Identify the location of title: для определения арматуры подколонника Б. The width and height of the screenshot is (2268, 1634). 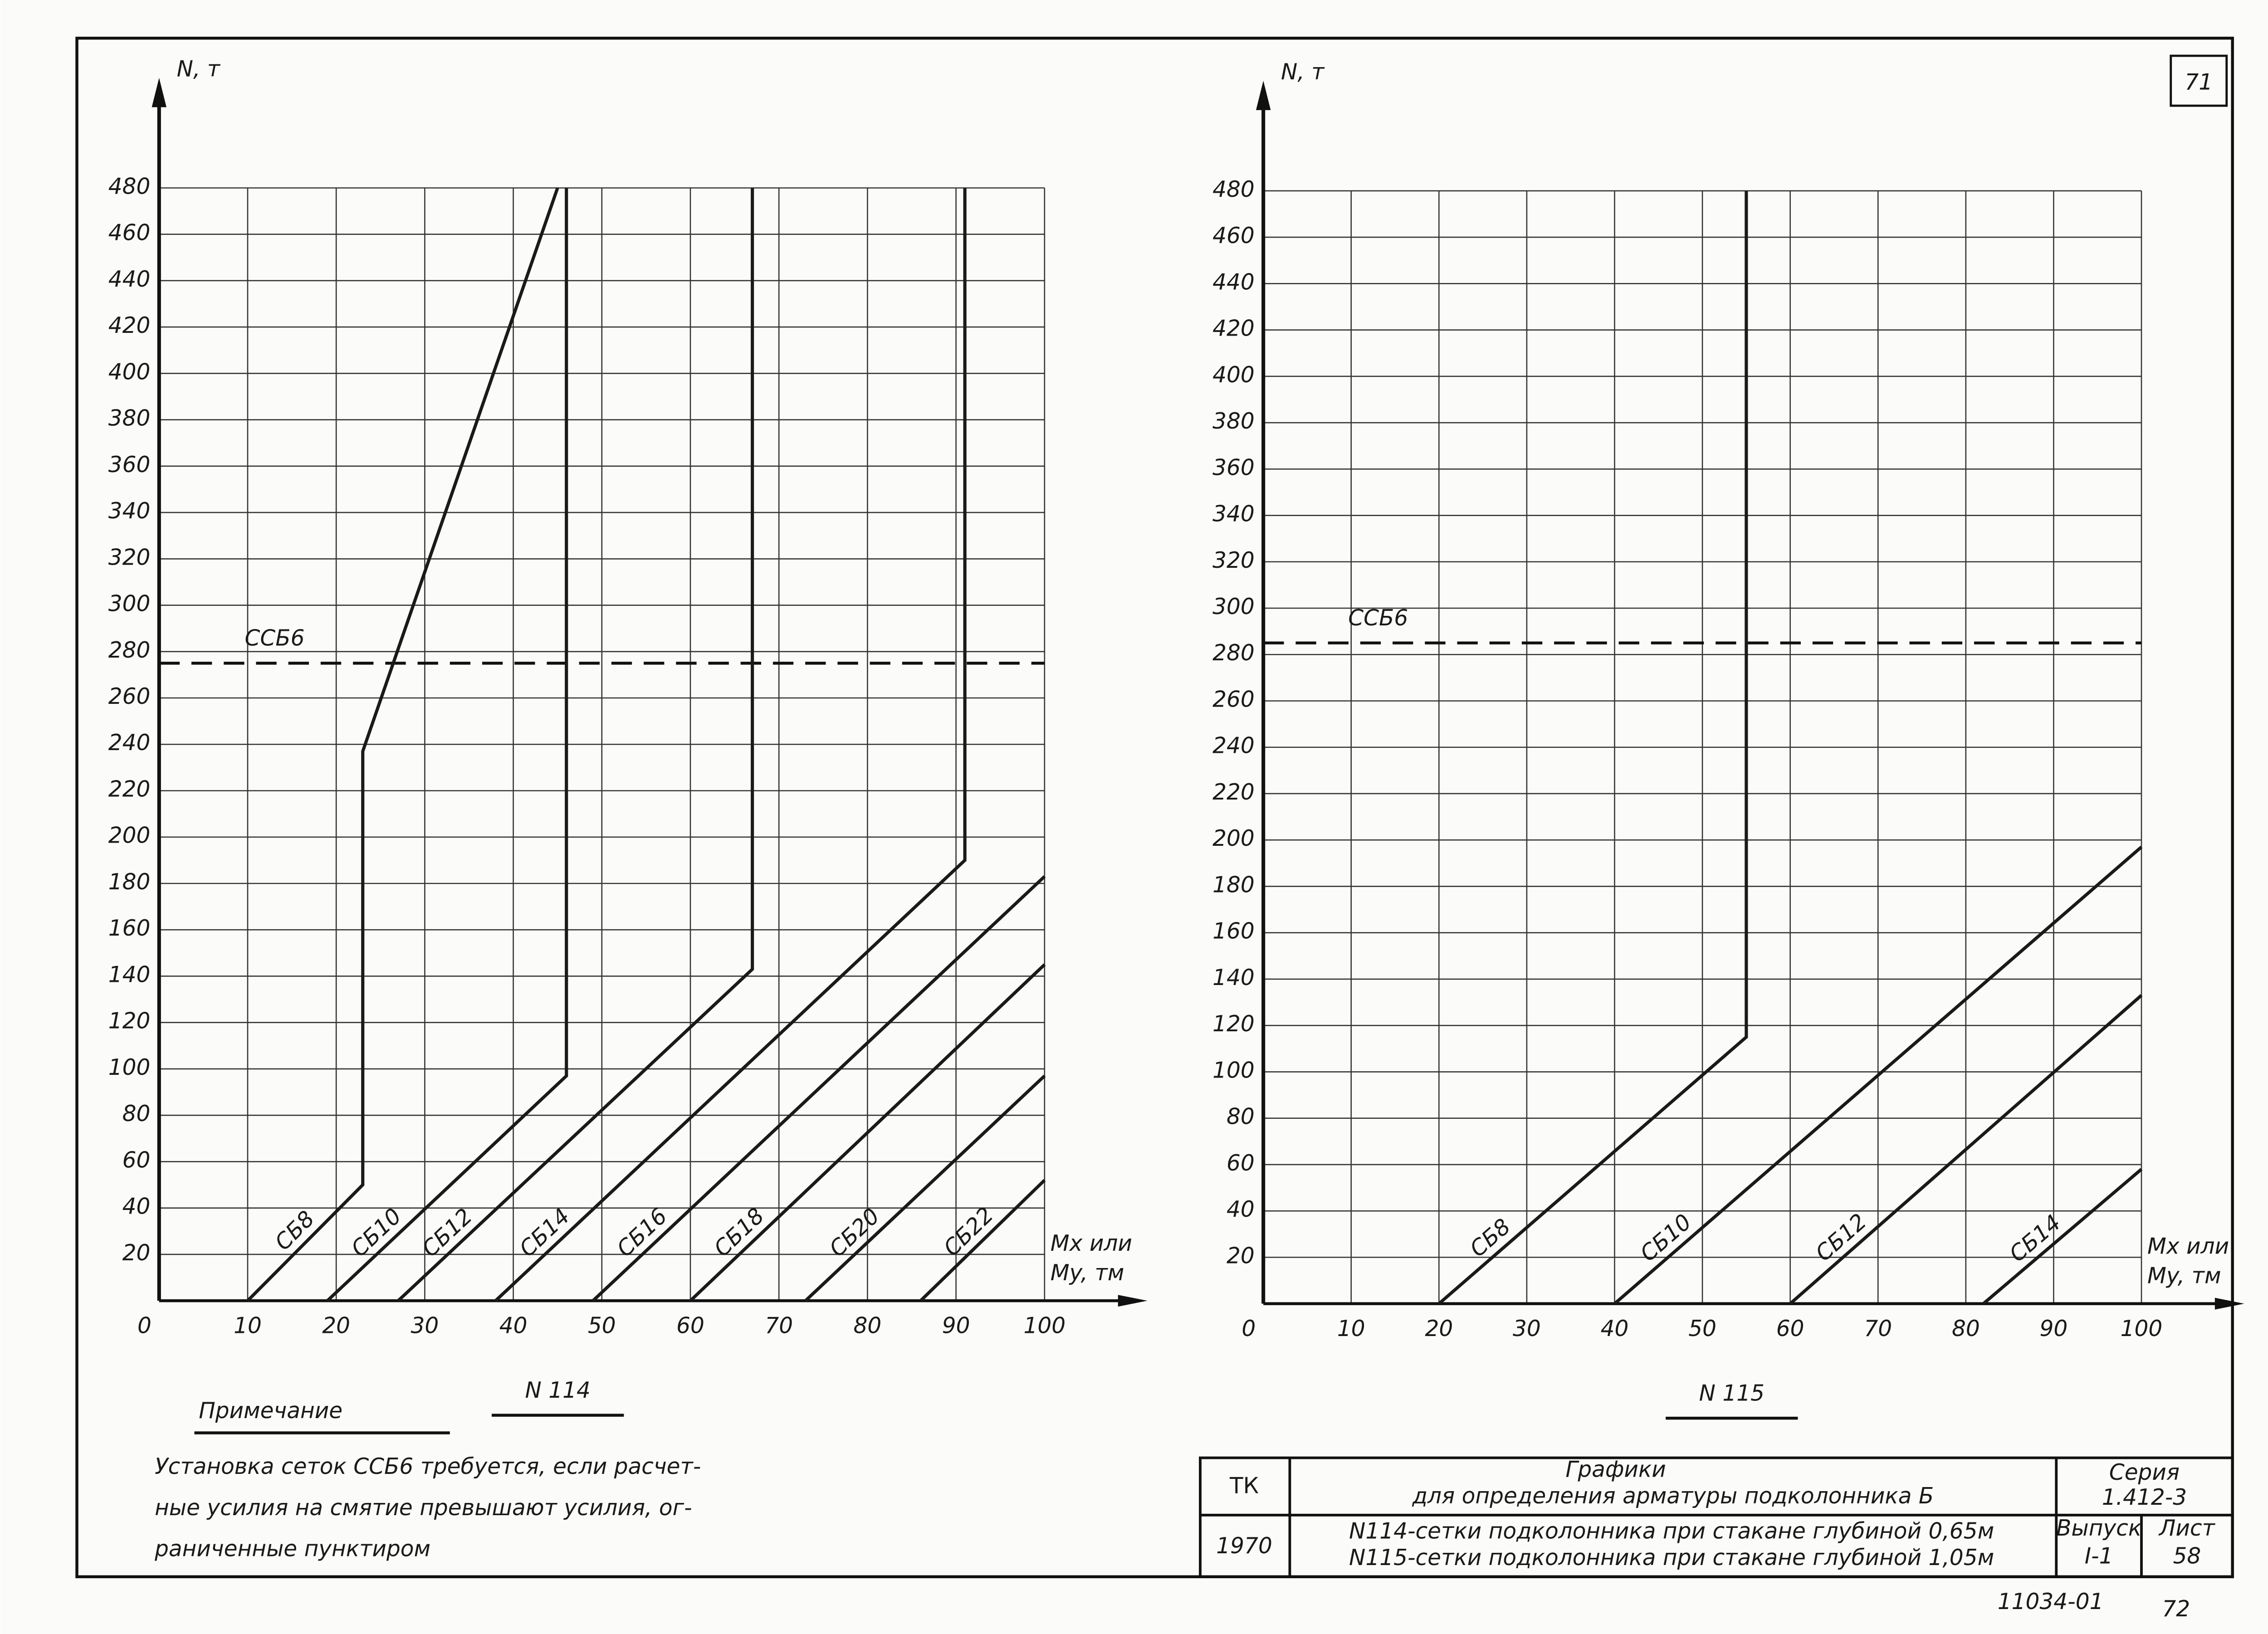
(1673, 1496).